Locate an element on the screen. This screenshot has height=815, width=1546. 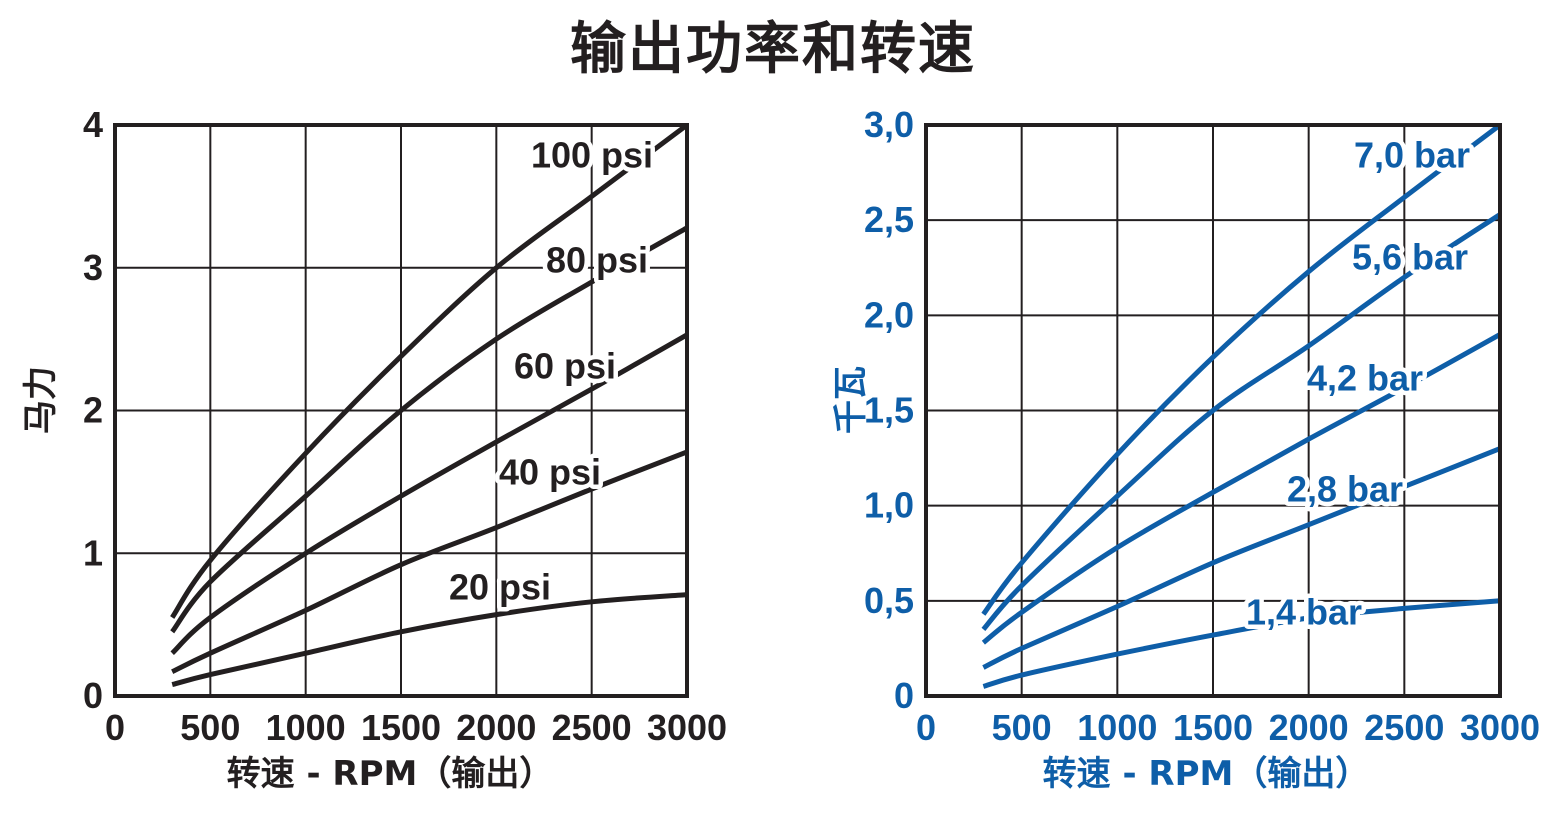
y-tick-label: 3,0 is located at coordinates (889, 124).